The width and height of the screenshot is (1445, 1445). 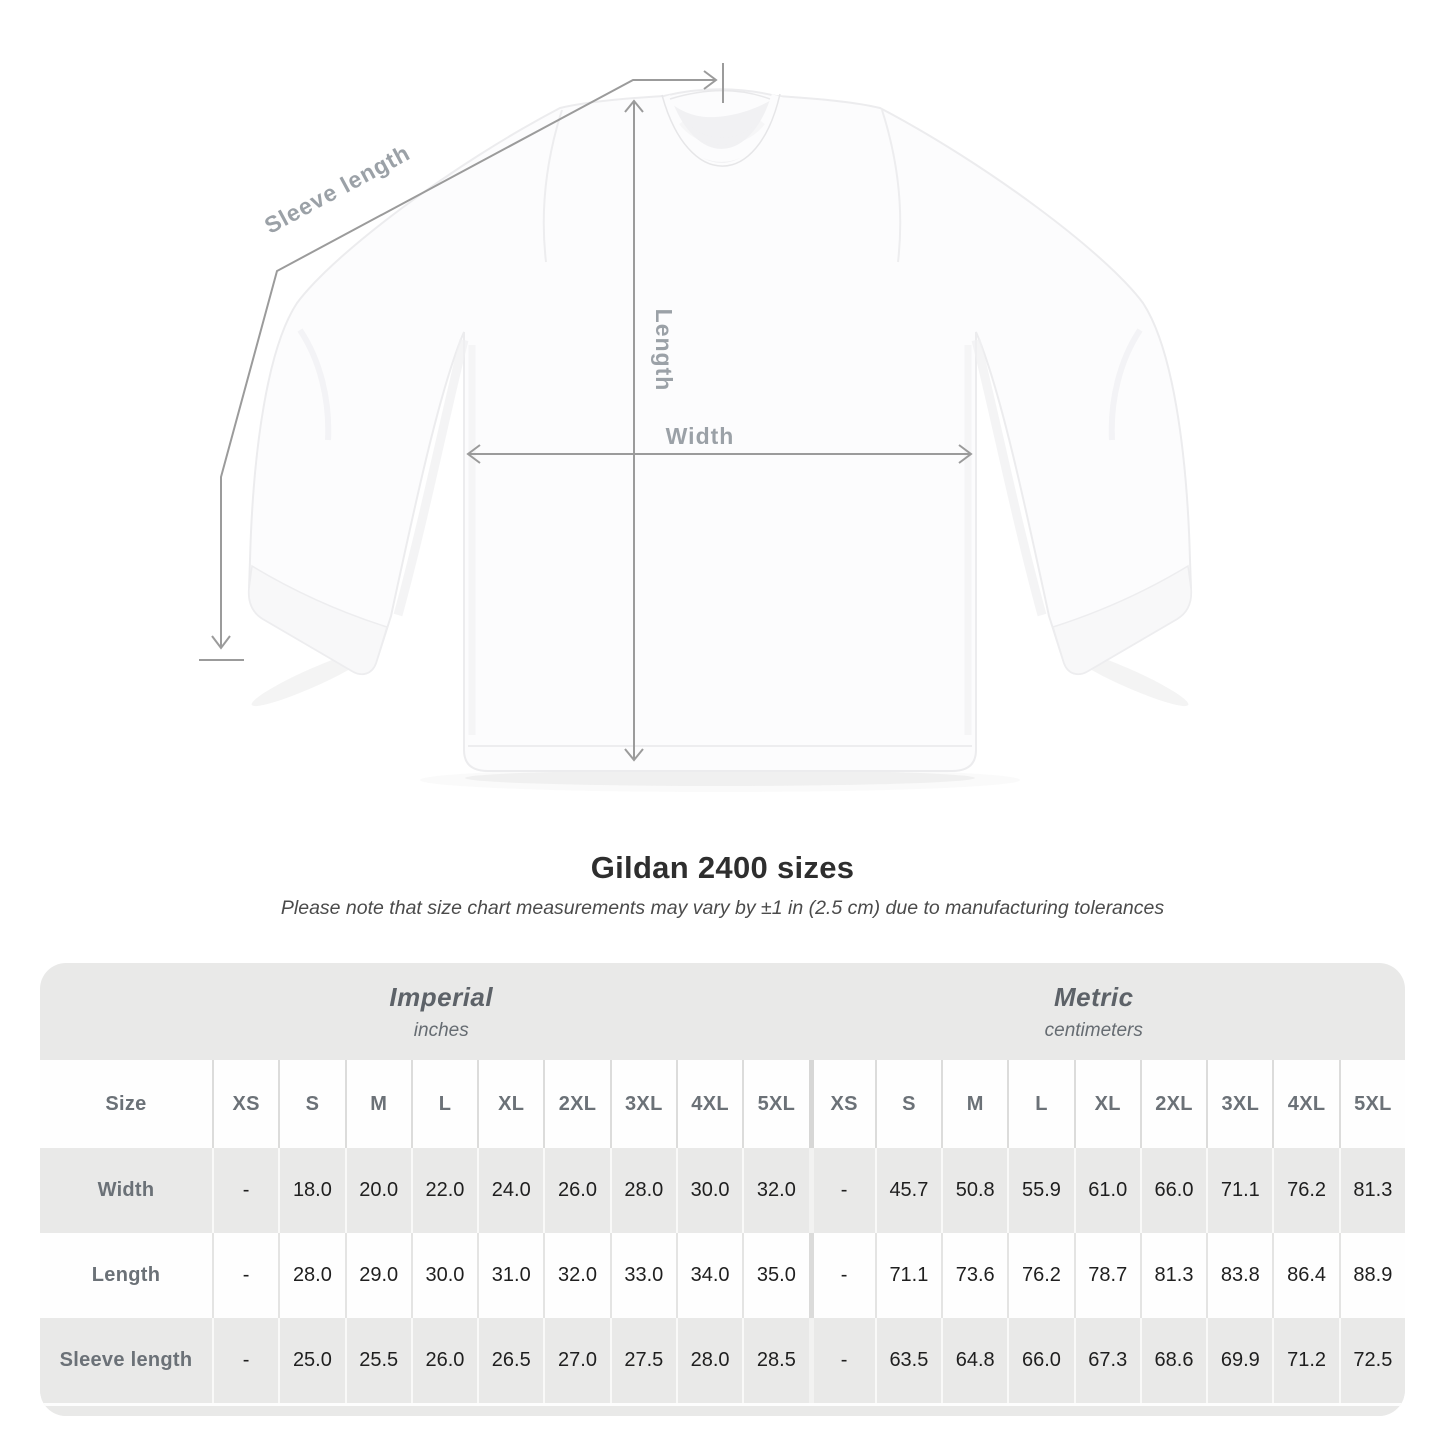 I want to click on imperial-header: Imperial inches, so click(x=424, y=1011).